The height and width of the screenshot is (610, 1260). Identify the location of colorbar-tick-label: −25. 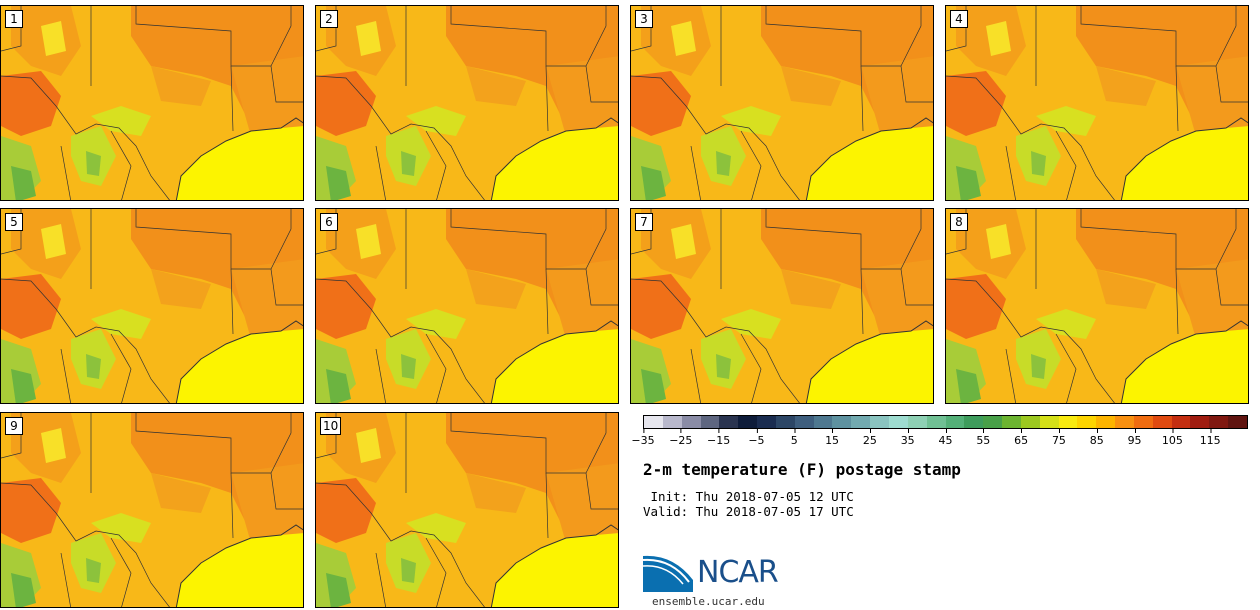
(681, 438).